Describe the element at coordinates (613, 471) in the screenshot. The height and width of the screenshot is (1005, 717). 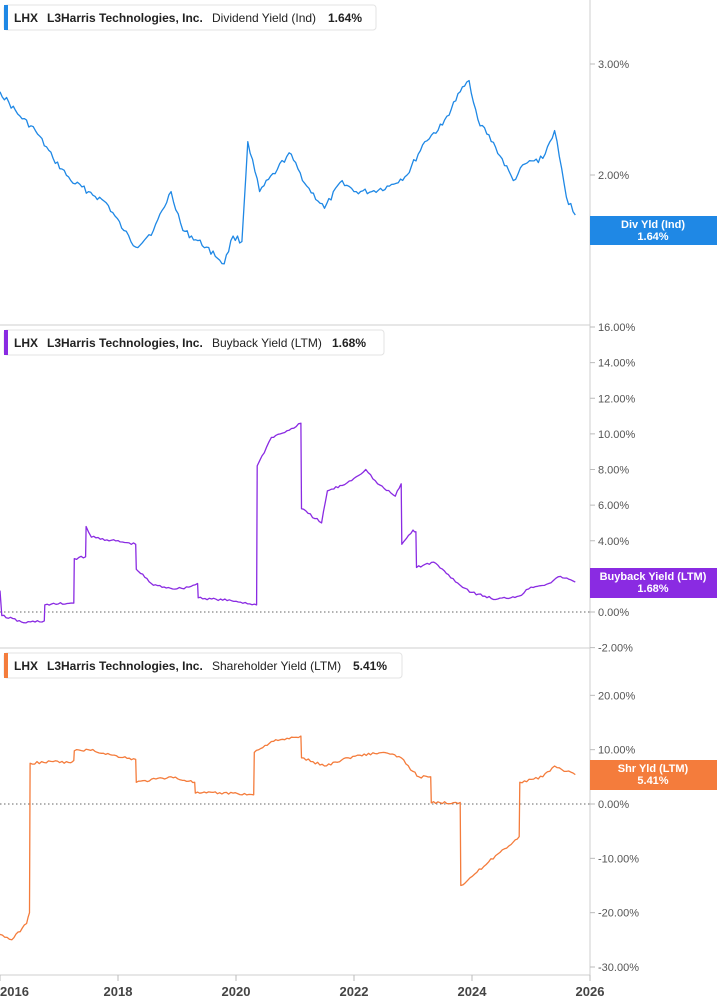
I see `y-tick-label: 8.00%` at that location.